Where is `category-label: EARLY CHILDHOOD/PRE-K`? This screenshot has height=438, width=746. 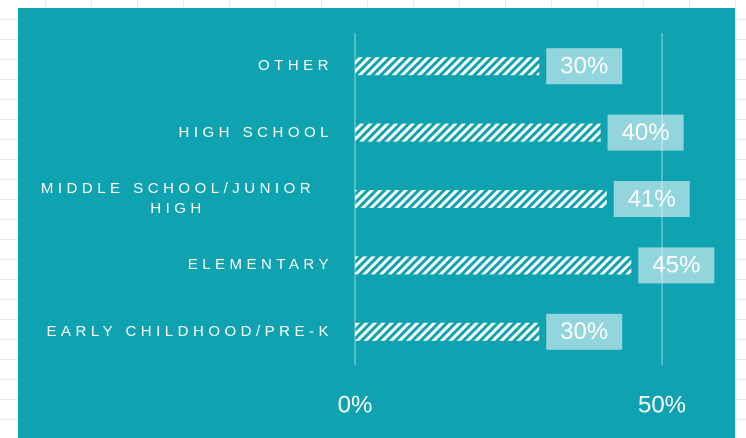
category-label: EARLY CHILDHOOD/PRE-K is located at coordinates (189, 331).